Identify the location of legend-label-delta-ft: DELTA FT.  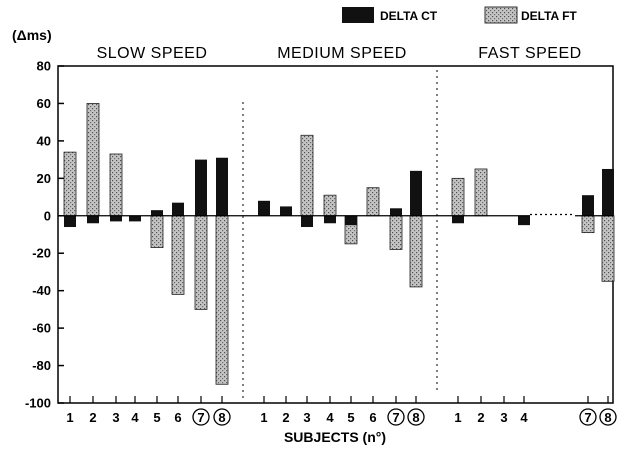
(549, 16).